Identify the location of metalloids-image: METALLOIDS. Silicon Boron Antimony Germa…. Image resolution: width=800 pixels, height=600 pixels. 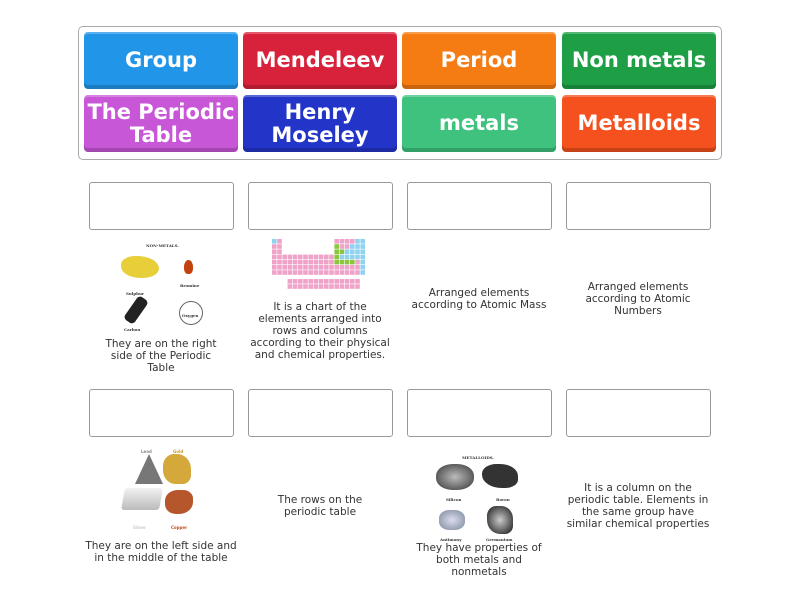
(479, 496).